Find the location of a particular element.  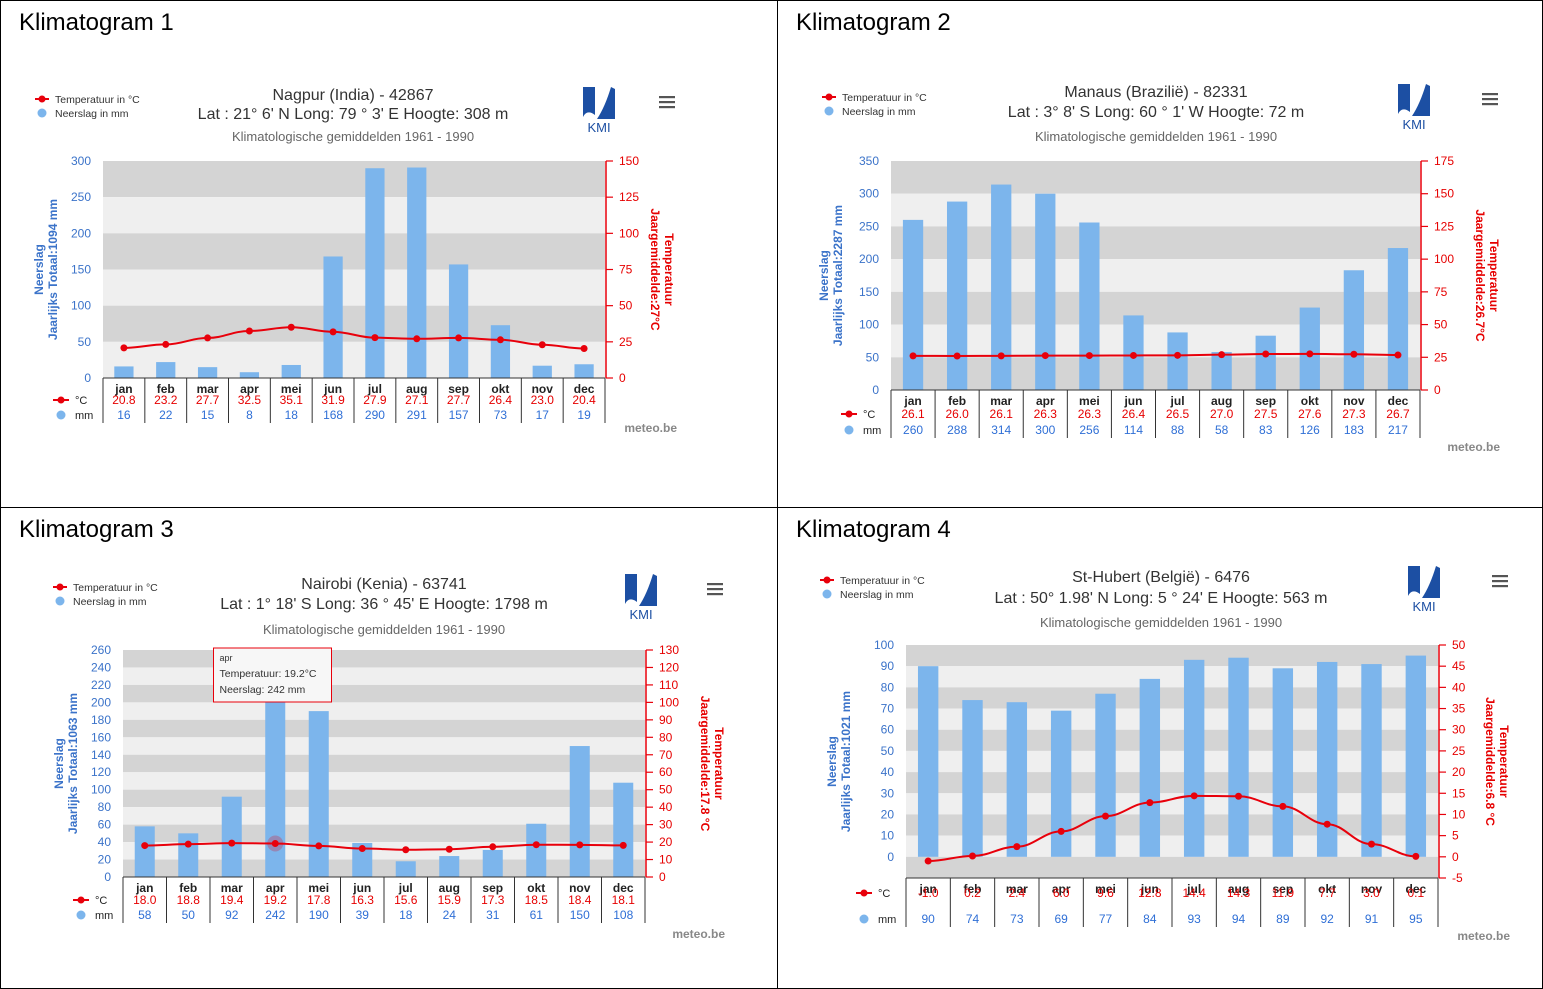

right-tick-label: 80 is located at coordinates (666, 737).